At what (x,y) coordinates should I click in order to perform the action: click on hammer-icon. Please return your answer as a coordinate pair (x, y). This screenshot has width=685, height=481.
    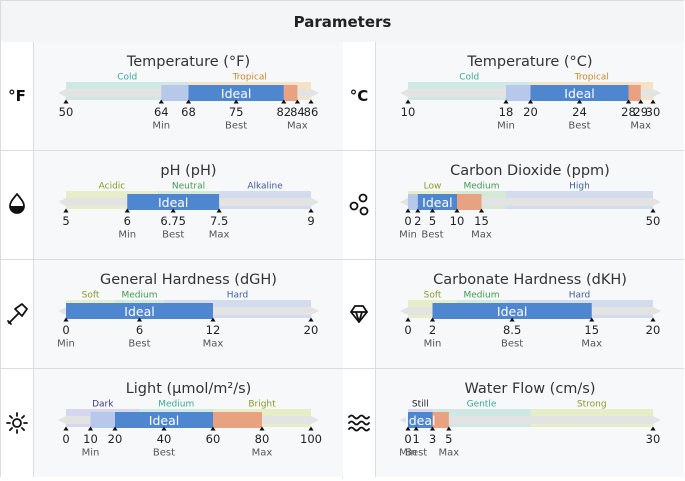
    Looking at the image, I should click on (17, 314).